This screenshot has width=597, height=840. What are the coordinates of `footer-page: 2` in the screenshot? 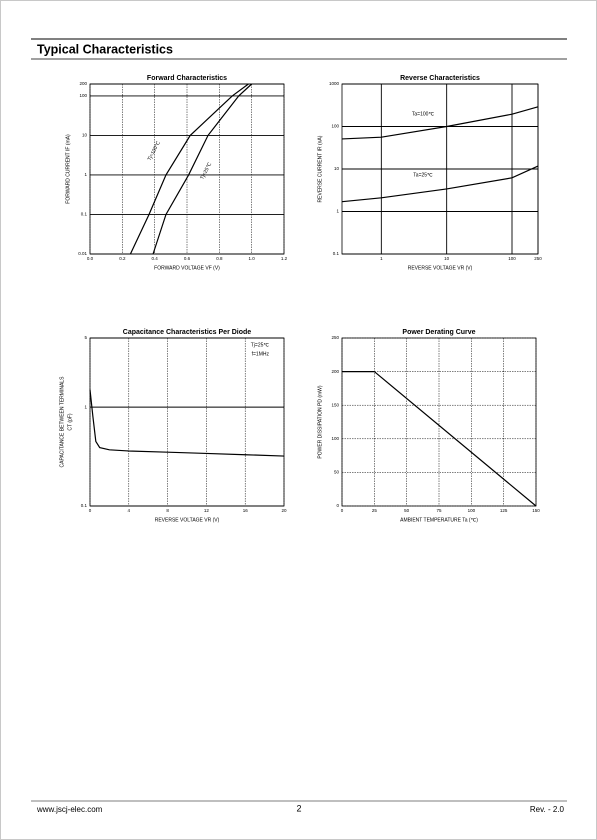 It's located at (298, 808).